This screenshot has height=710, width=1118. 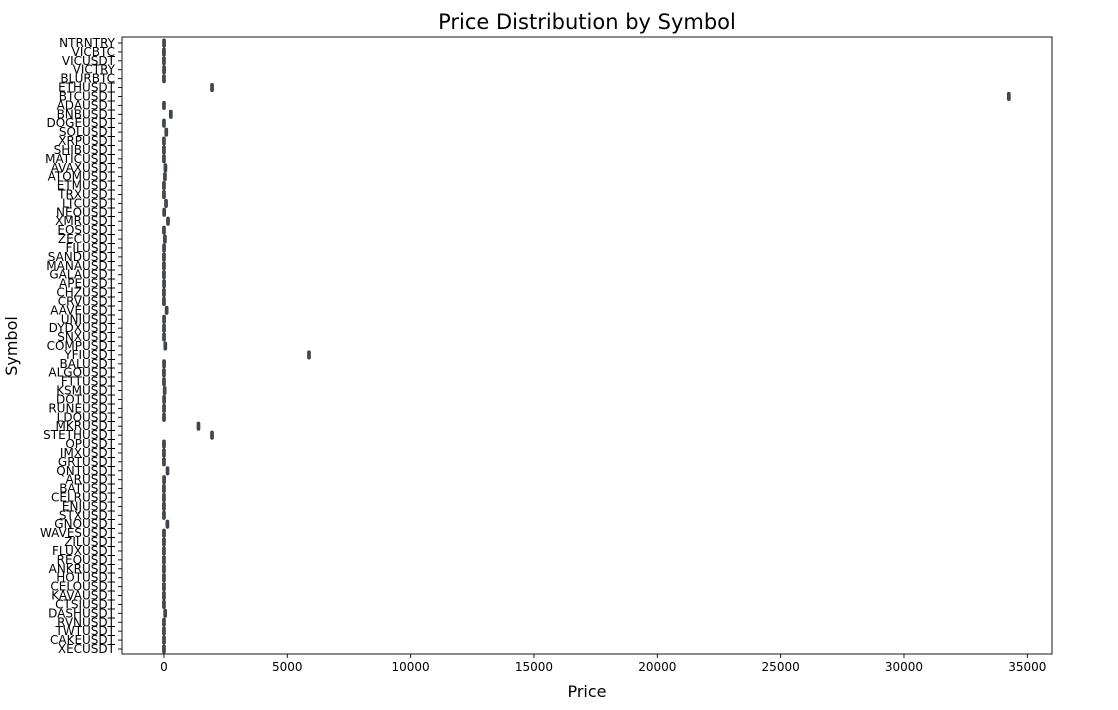 What do you see at coordinates (85, 471) in the screenshot?
I see `y-tick-label: QNTUSDT` at bounding box center [85, 471].